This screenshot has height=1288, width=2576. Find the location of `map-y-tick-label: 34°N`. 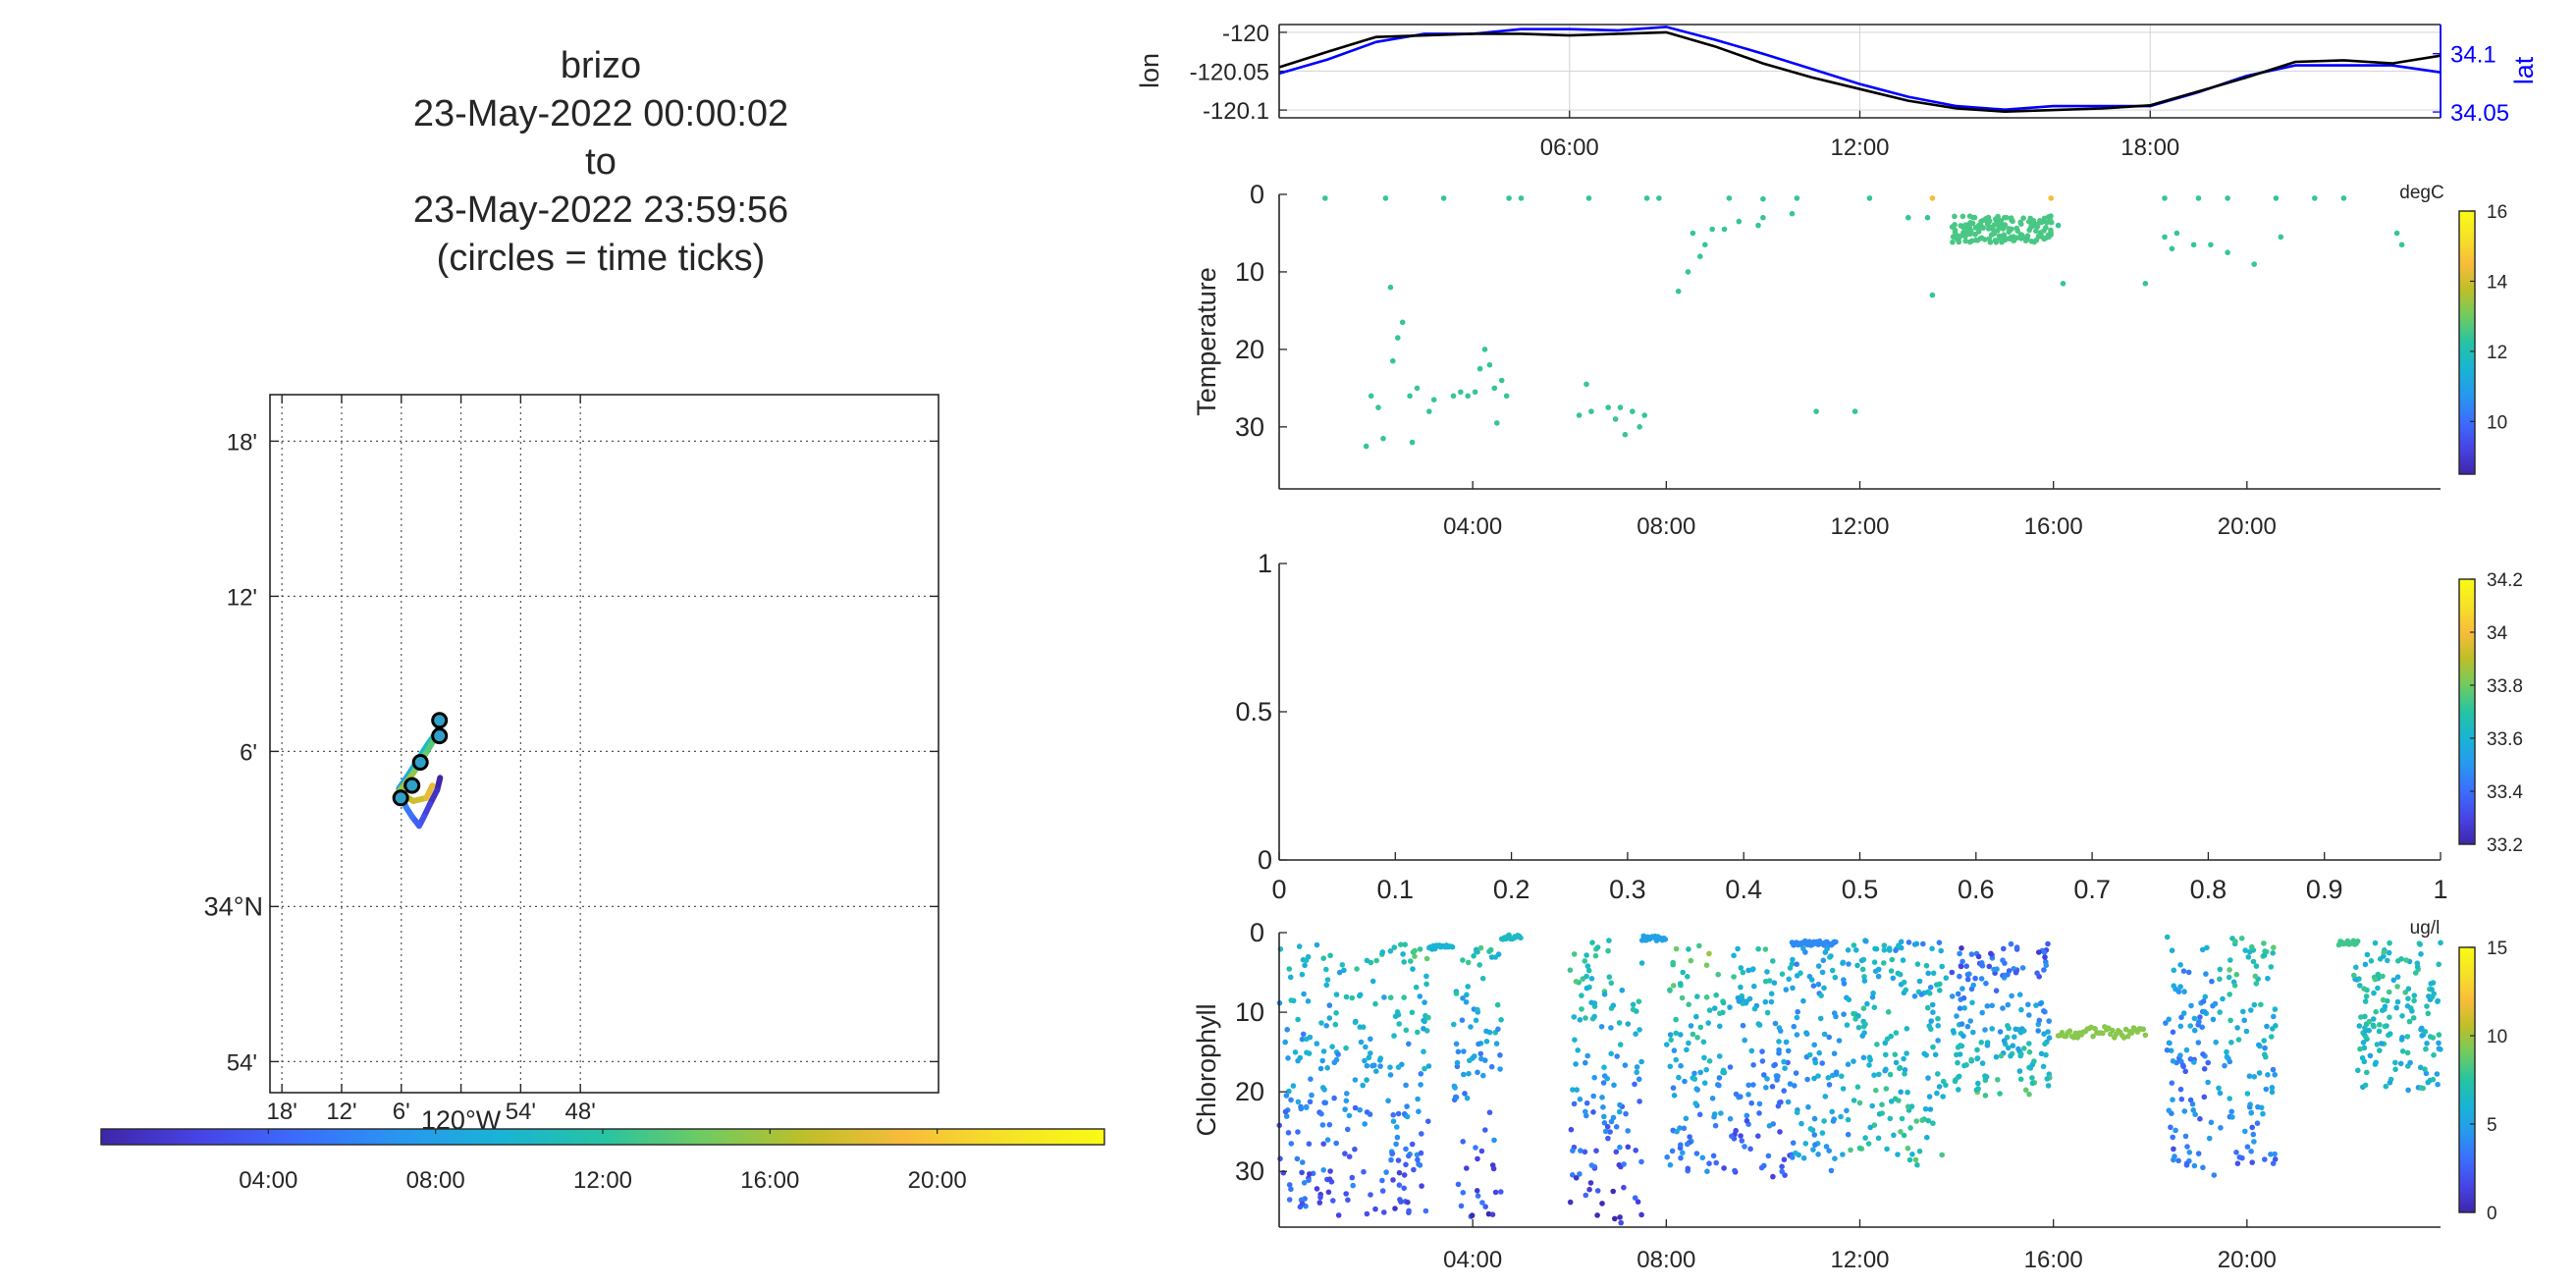

map-y-tick-label: 34°N is located at coordinates (233, 906).